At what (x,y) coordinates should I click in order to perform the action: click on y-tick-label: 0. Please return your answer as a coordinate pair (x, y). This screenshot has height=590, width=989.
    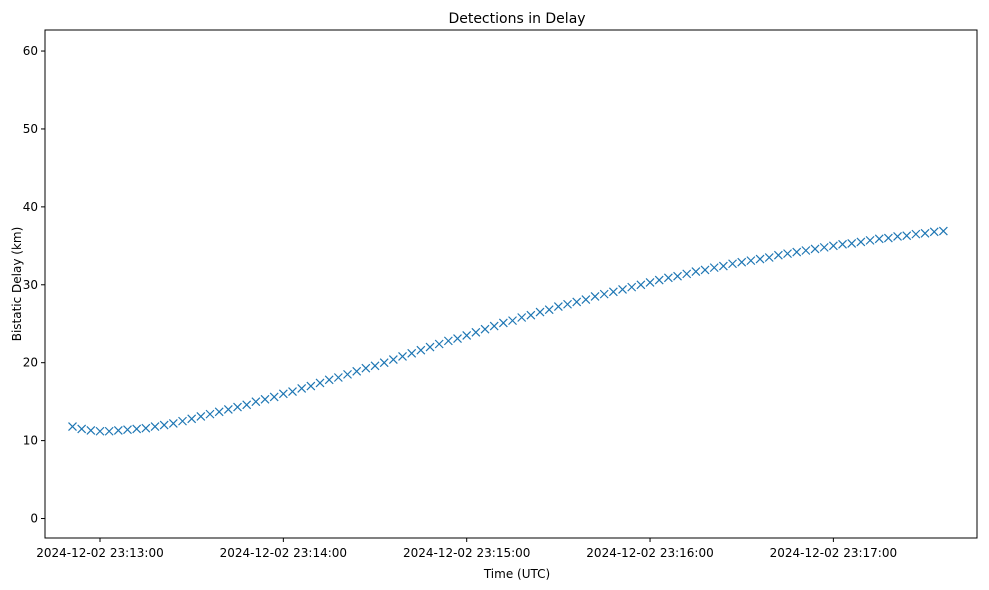
    Looking at the image, I should click on (34, 519).